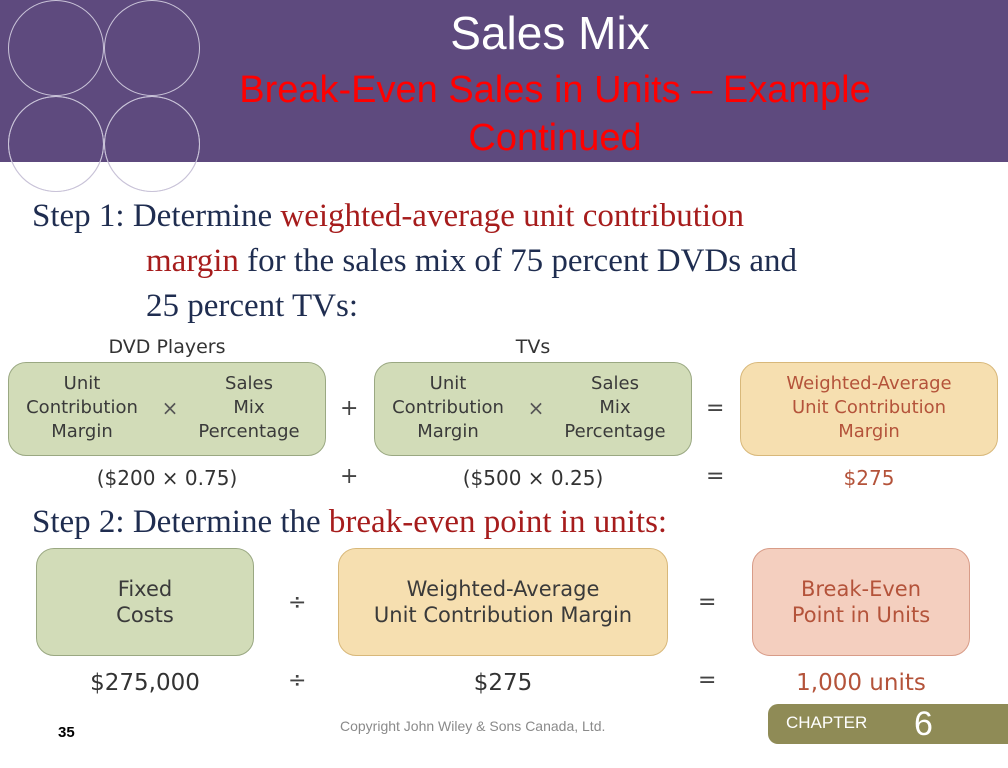  I want to click on text-line: Costs, so click(145, 615).